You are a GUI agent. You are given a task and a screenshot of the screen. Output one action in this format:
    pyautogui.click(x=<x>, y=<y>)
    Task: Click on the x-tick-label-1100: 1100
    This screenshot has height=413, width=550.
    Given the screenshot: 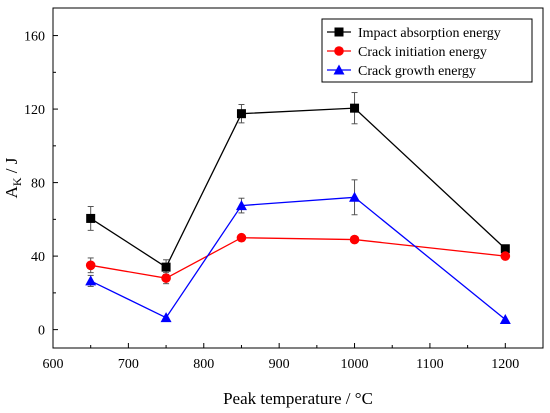 What is the action you would take?
    pyautogui.click(x=429, y=364)
    